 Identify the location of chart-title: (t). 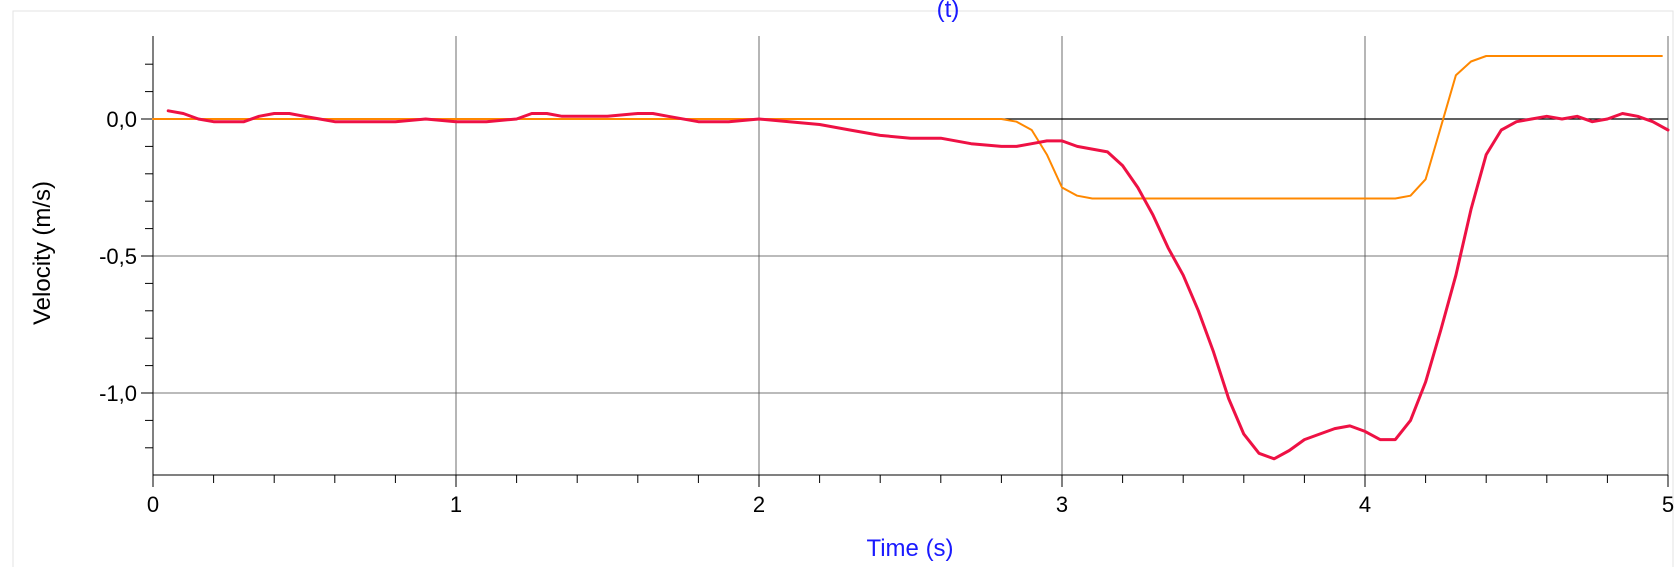
(948, 11).